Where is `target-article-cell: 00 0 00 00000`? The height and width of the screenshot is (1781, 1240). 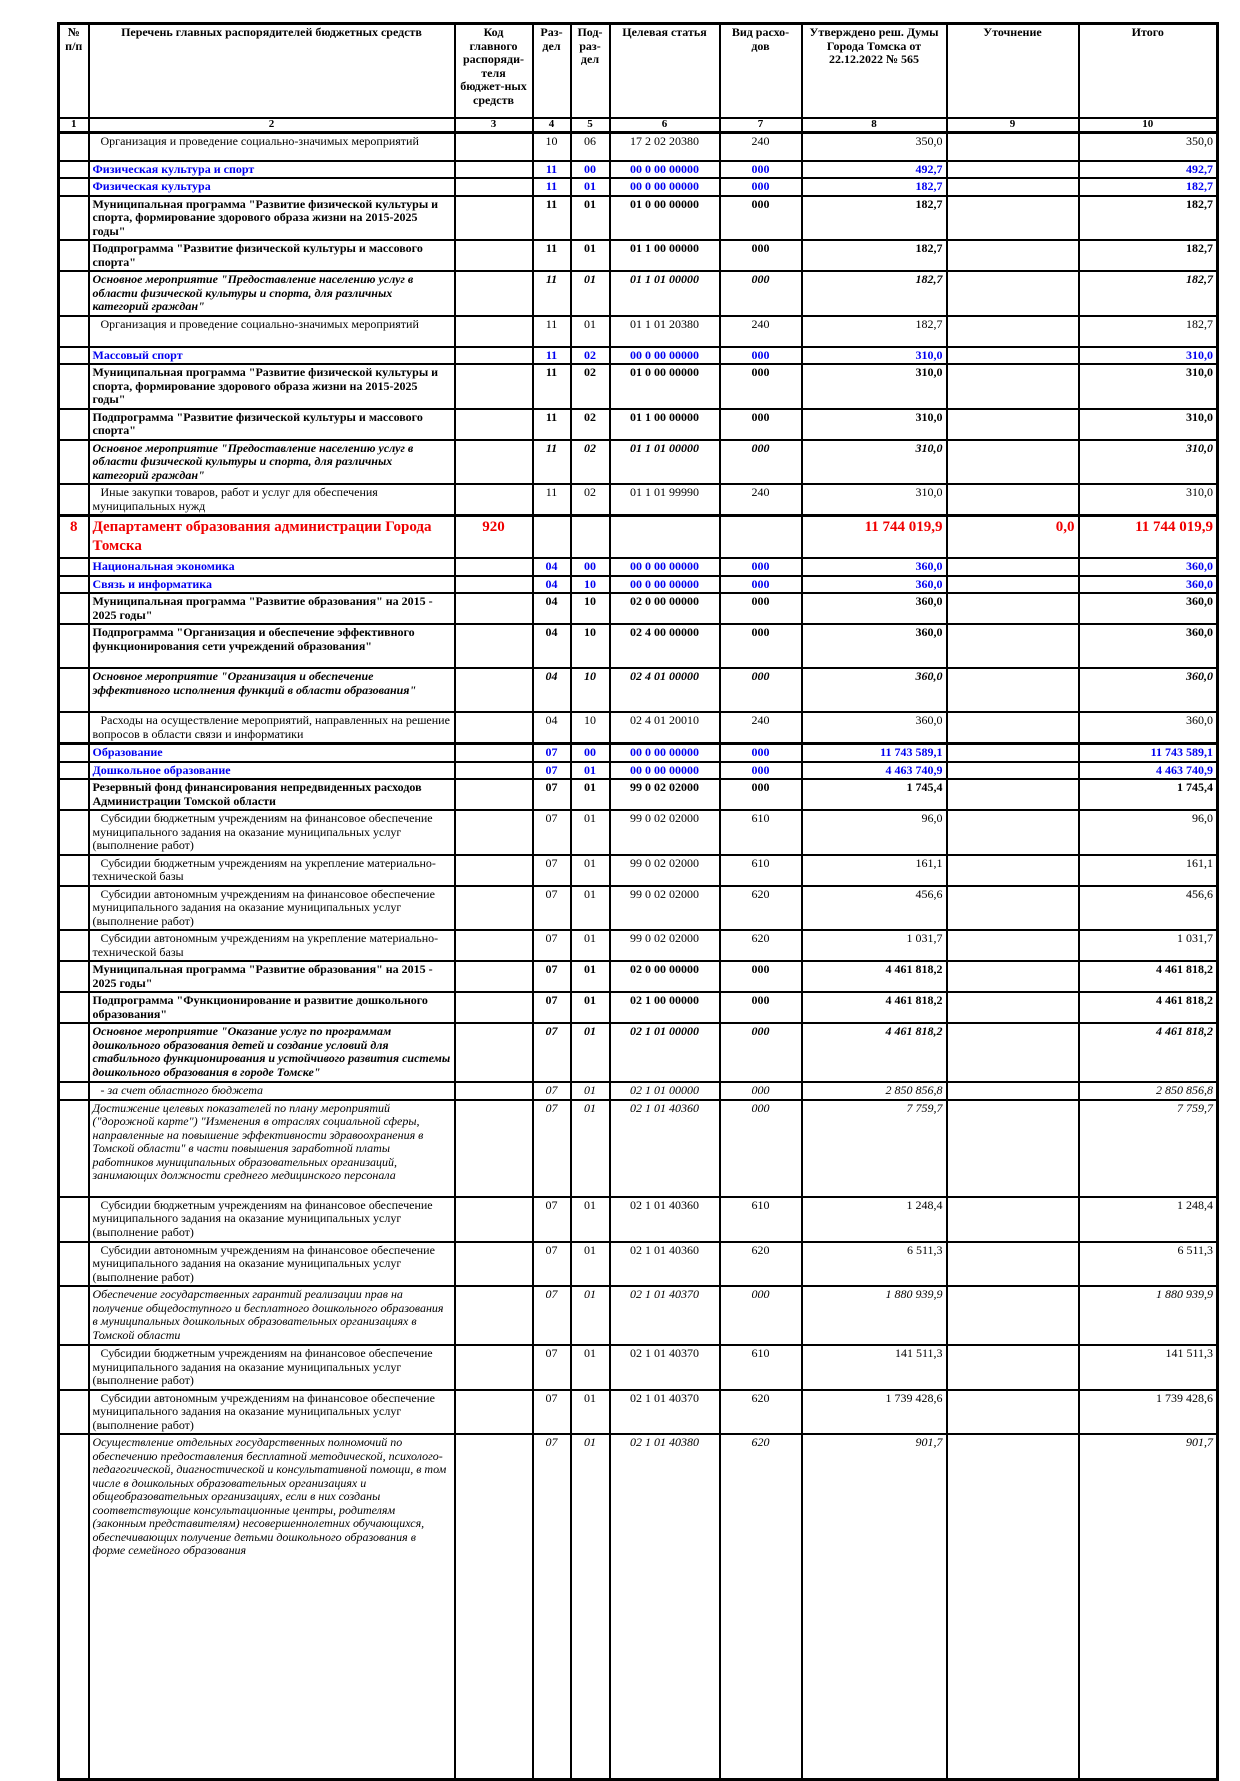 target-article-cell: 00 0 00 00000 is located at coordinates (664, 567).